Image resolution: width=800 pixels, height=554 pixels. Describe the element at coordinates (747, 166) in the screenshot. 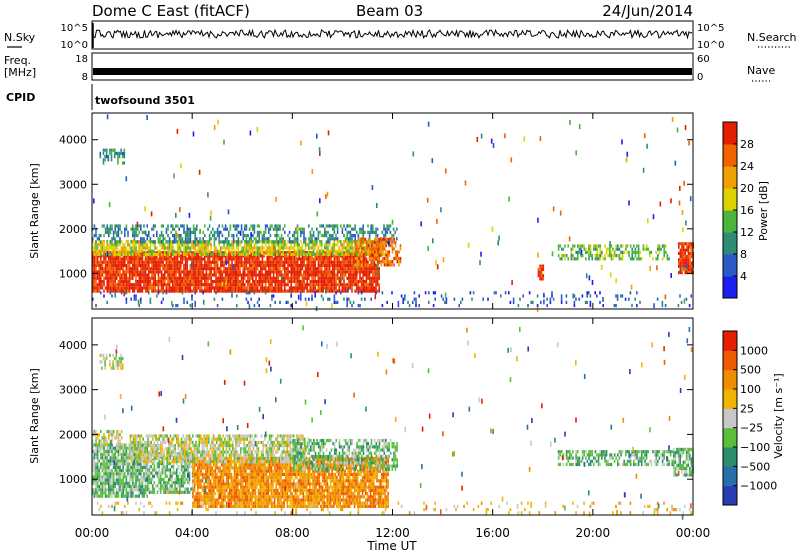

I see `colorbar-tick-label: 24` at that location.